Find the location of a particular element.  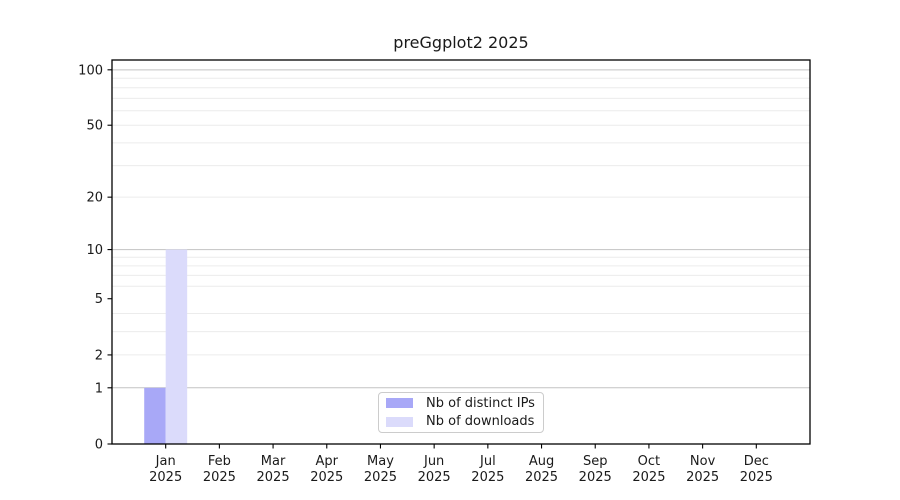

x-tick-label-month: May is located at coordinates (380, 461).